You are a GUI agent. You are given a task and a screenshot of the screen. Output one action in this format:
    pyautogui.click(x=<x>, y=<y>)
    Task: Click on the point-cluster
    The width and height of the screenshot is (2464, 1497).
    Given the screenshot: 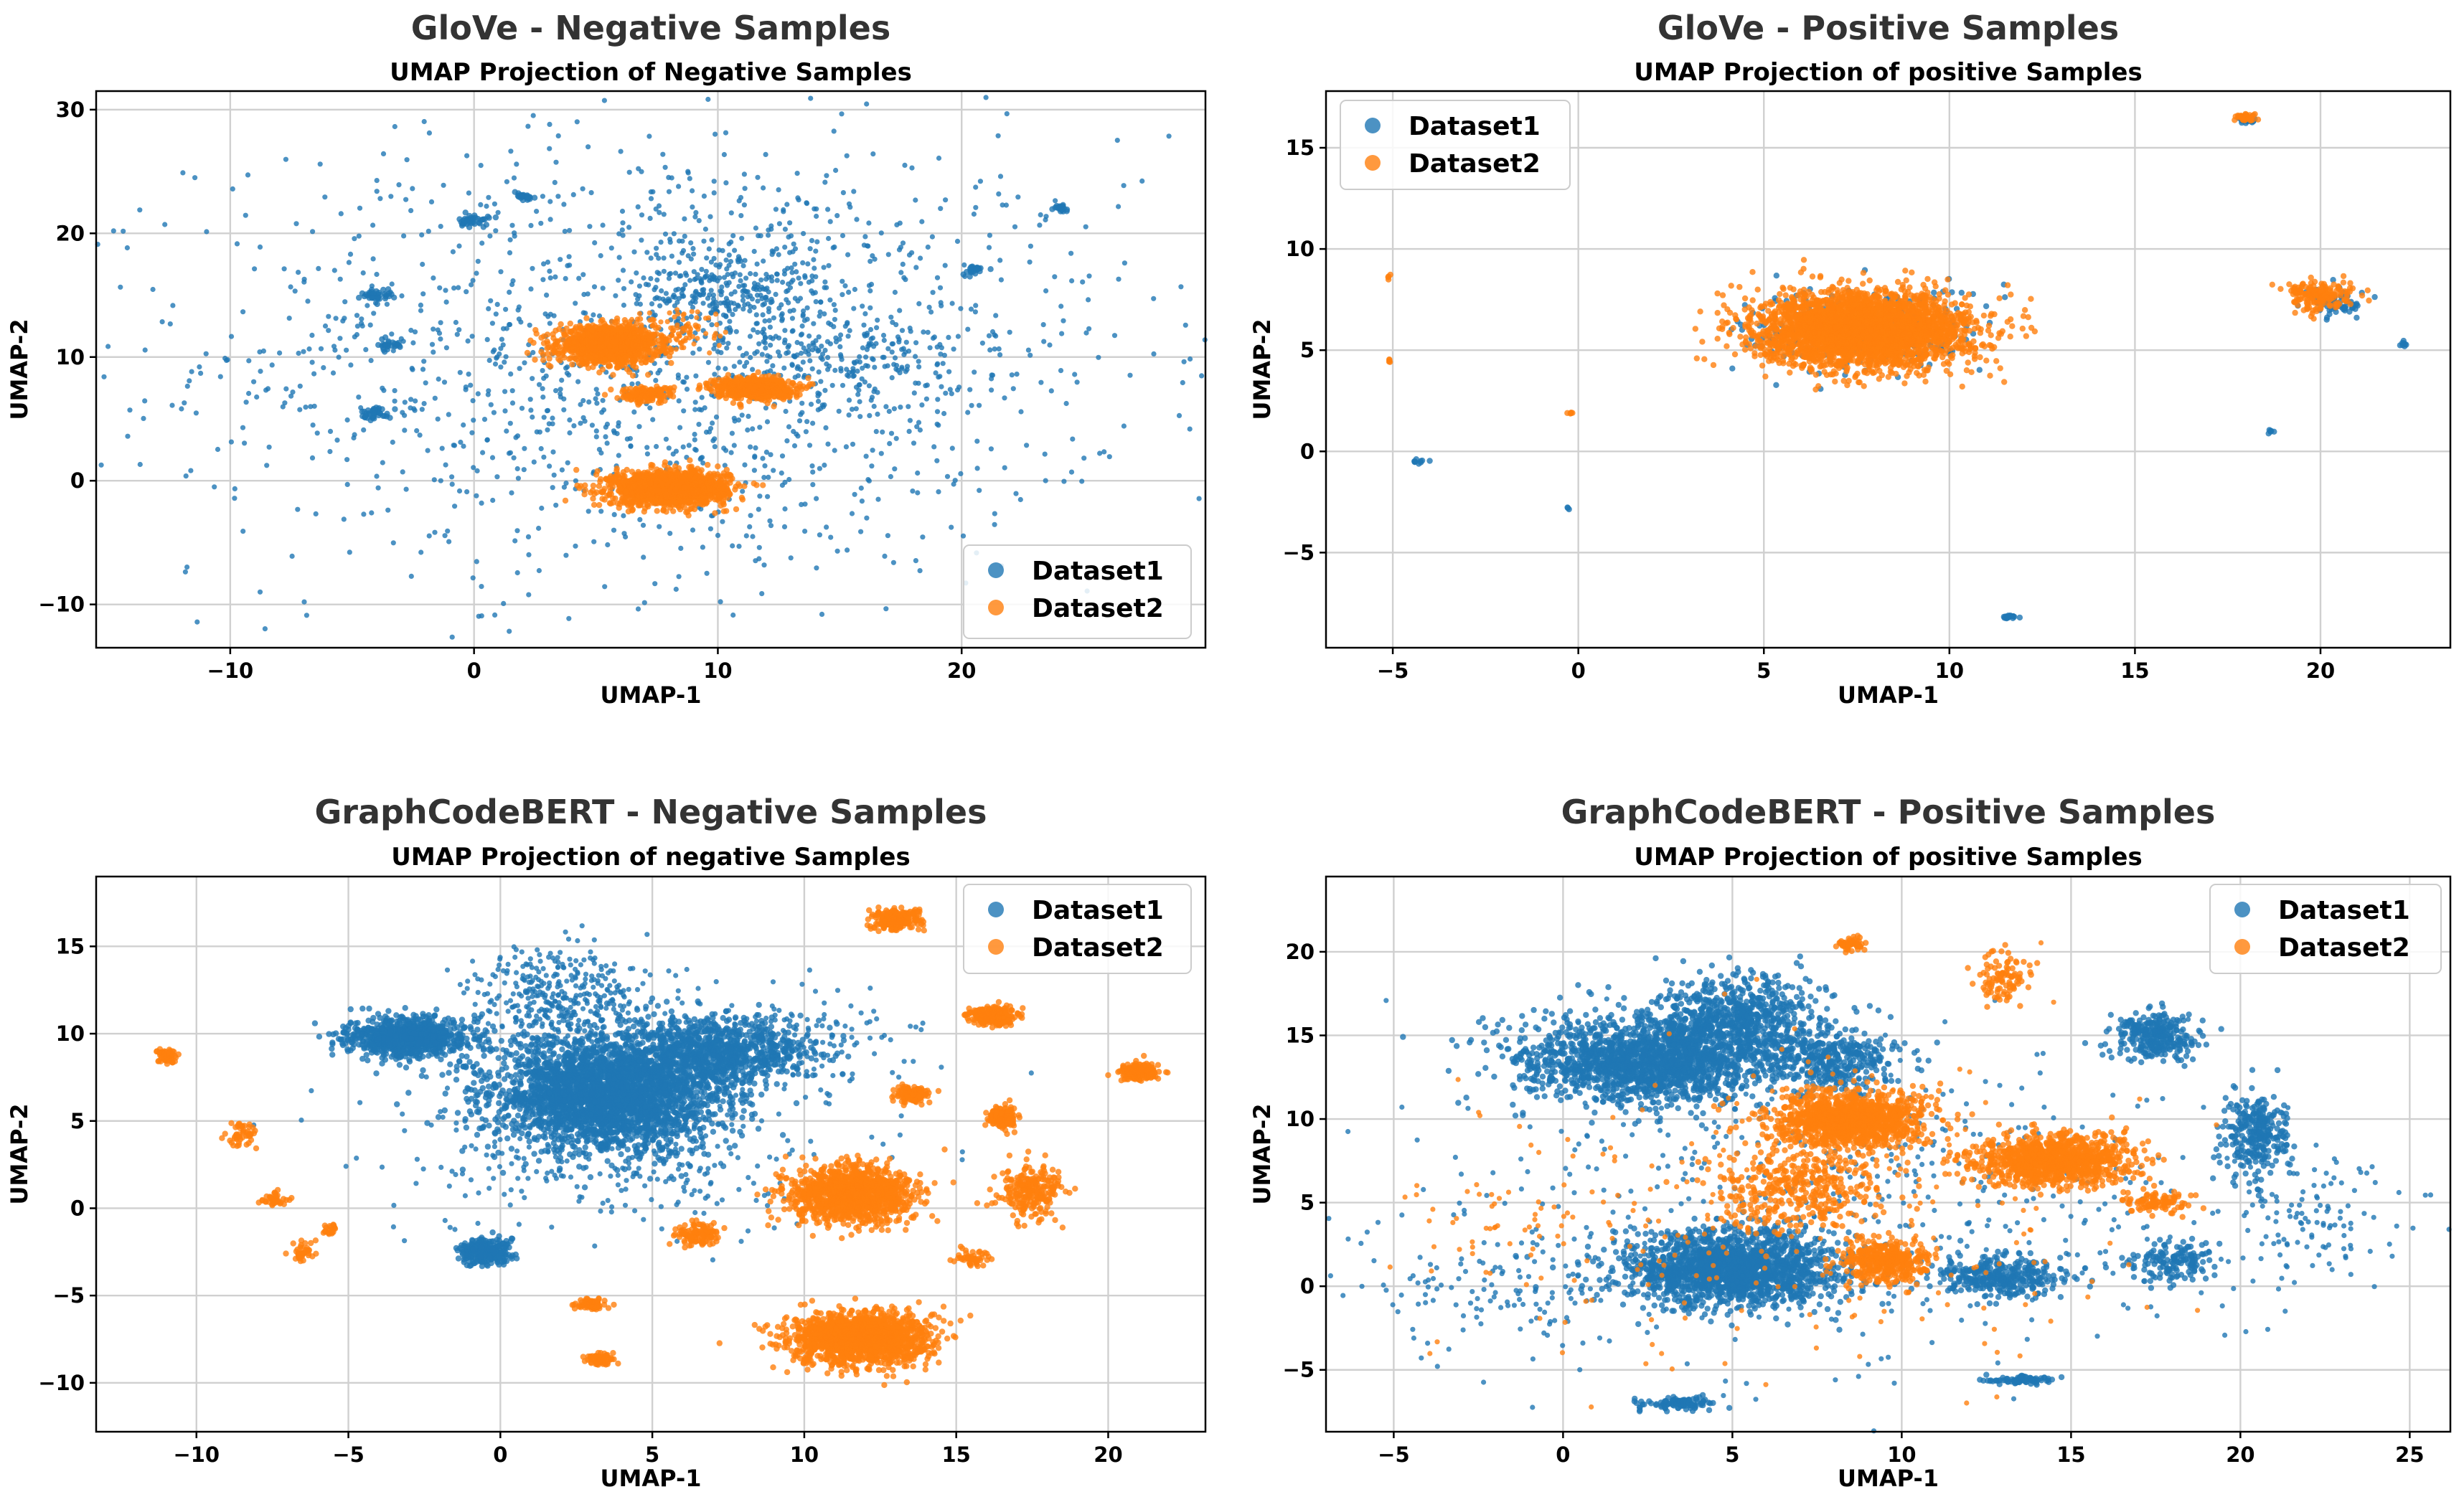 What is the action you would take?
    pyautogui.click(x=477, y=220)
    